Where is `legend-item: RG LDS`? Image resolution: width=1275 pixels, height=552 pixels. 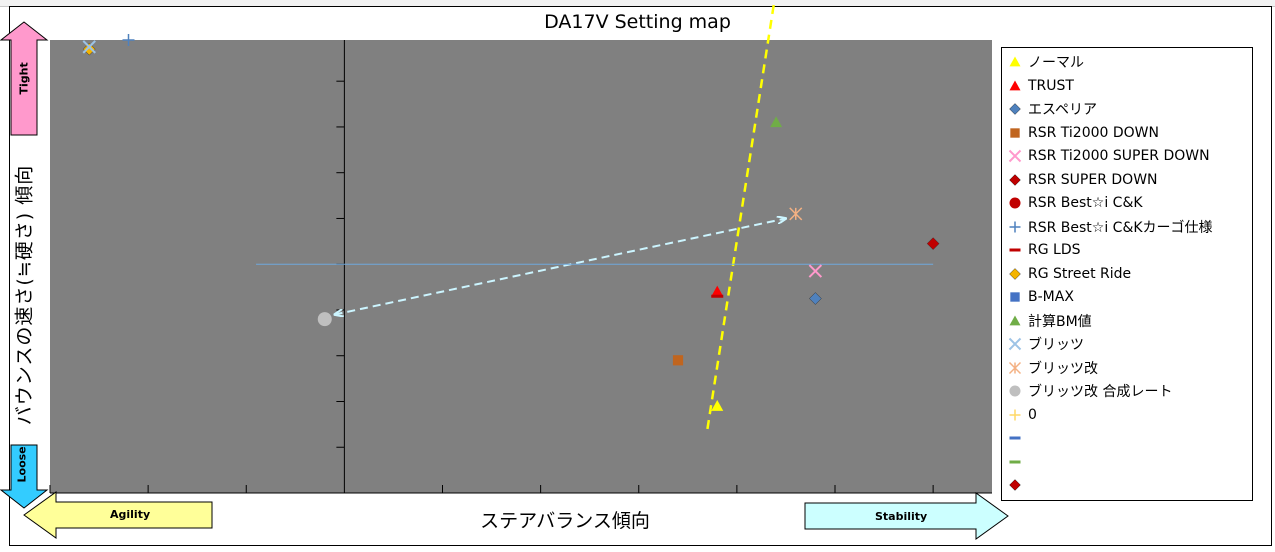 legend-item: RG LDS is located at coordinates (1041, 250).